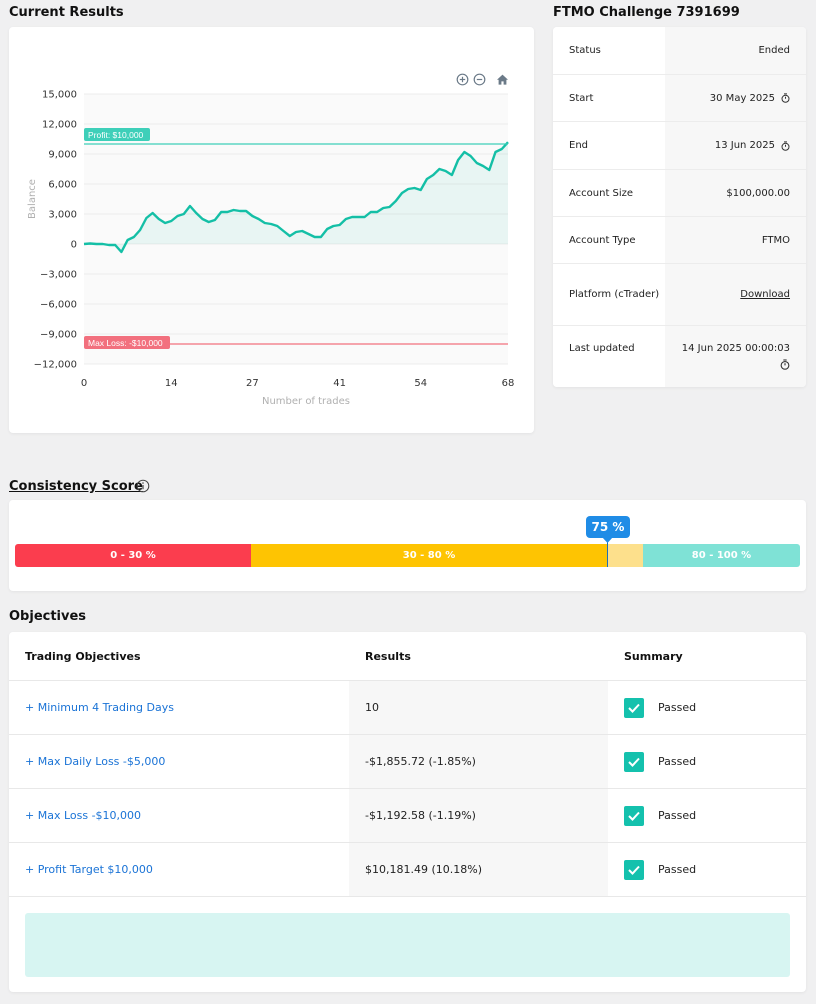 The width and height of the screenshot is (816, 1004). What do you see at coordinates (83, 656) in the screenshot?
I see `header-trading-objectives: Trading Objectives` at bounding box center [83, 656].